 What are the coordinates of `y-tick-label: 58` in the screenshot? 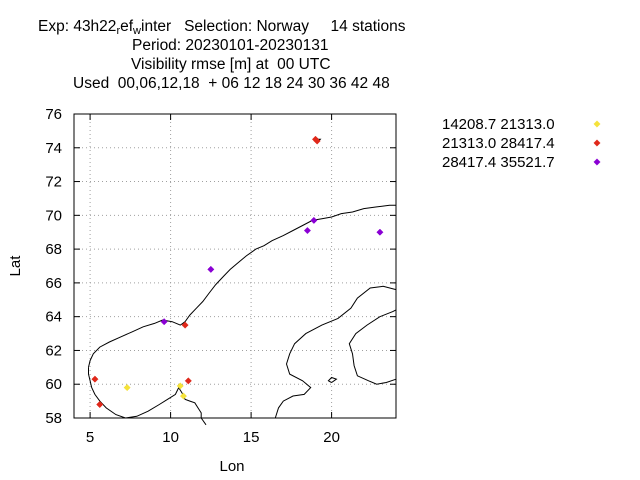 It's located at (53, 418).